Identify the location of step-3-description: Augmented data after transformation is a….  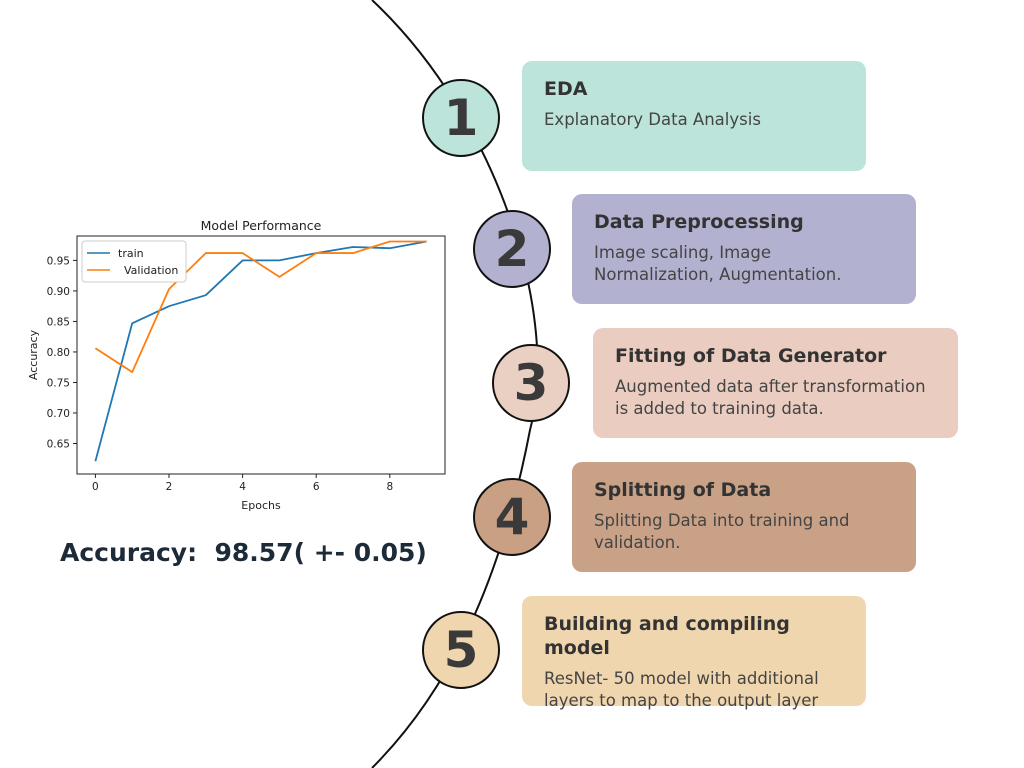
(770, 397).